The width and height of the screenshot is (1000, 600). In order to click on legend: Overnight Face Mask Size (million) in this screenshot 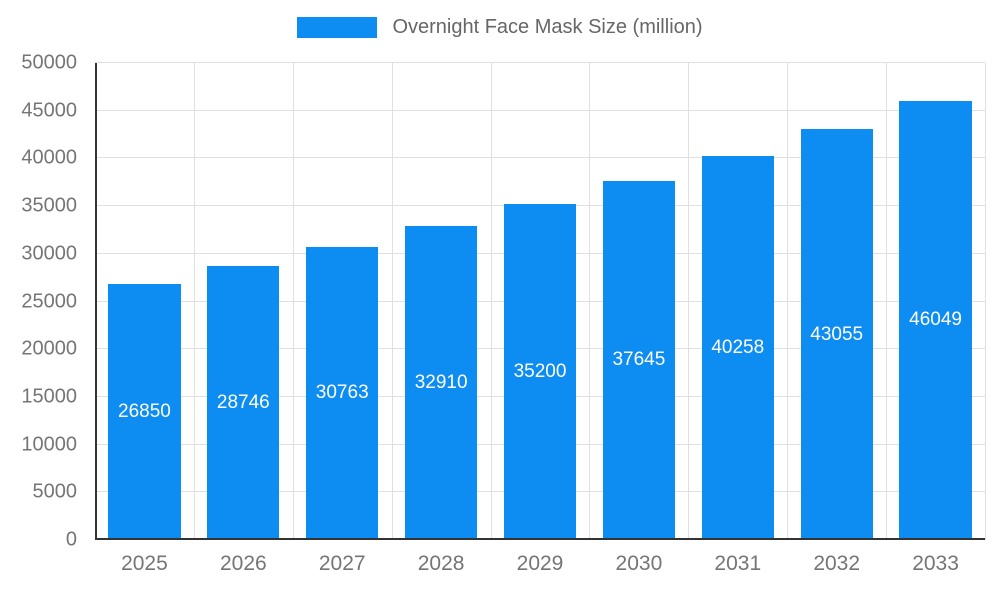, I will do `click(500, 27)`.